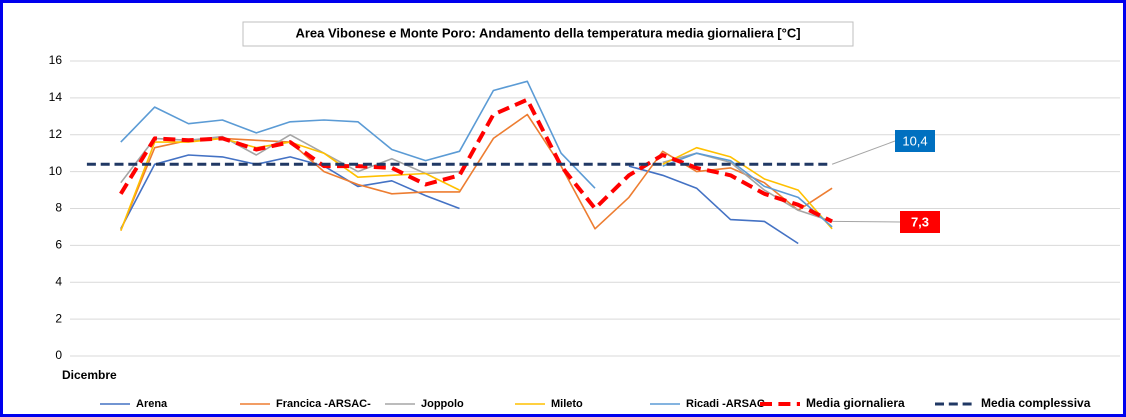 This screenshot has width=1126, height=417. What do you see at coordinates (89, 375) in the screenshot?
I see `x-tick-label: Dicembre` at bounding box center [89, 375].